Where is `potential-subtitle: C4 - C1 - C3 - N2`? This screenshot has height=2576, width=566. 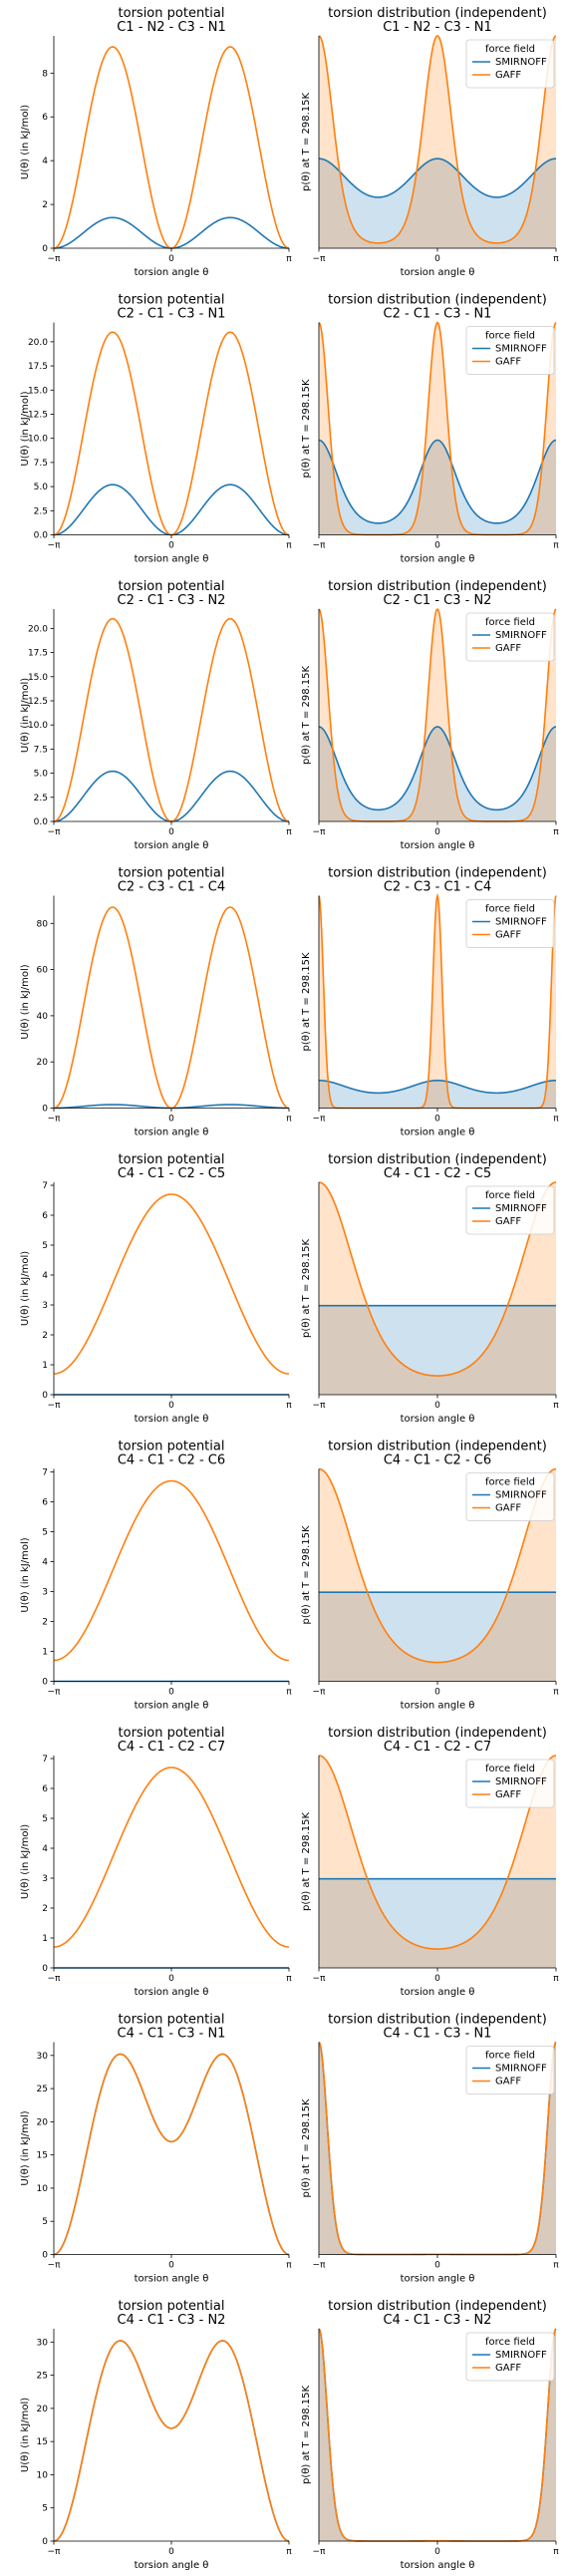 potential-subtitle: C4 - C1 - C3 - N2 is located at coordinates (172, 2320).